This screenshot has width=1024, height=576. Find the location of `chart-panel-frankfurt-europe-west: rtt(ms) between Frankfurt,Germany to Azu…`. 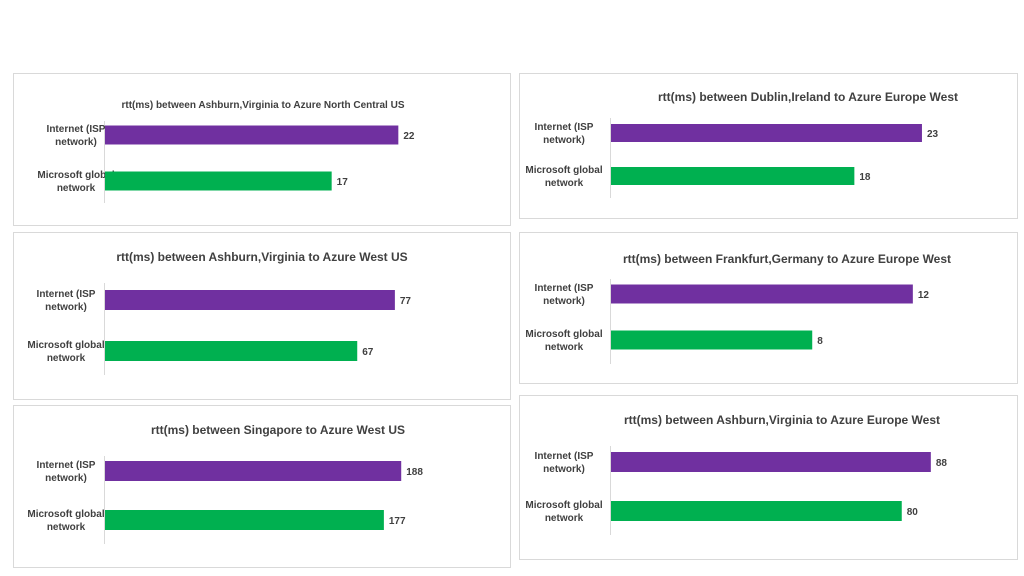

chart-panel-frankfurt-europe-west: rtt(ms) between Frankfurt,Germany to Azu… is located at coordinates (768, 308).